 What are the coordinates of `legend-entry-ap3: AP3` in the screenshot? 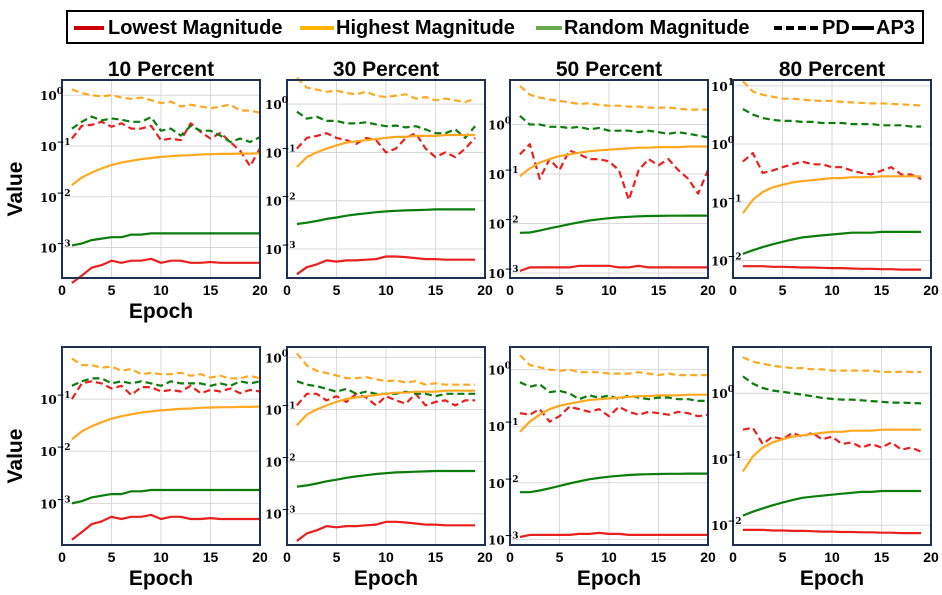 It's located at (887, 28).